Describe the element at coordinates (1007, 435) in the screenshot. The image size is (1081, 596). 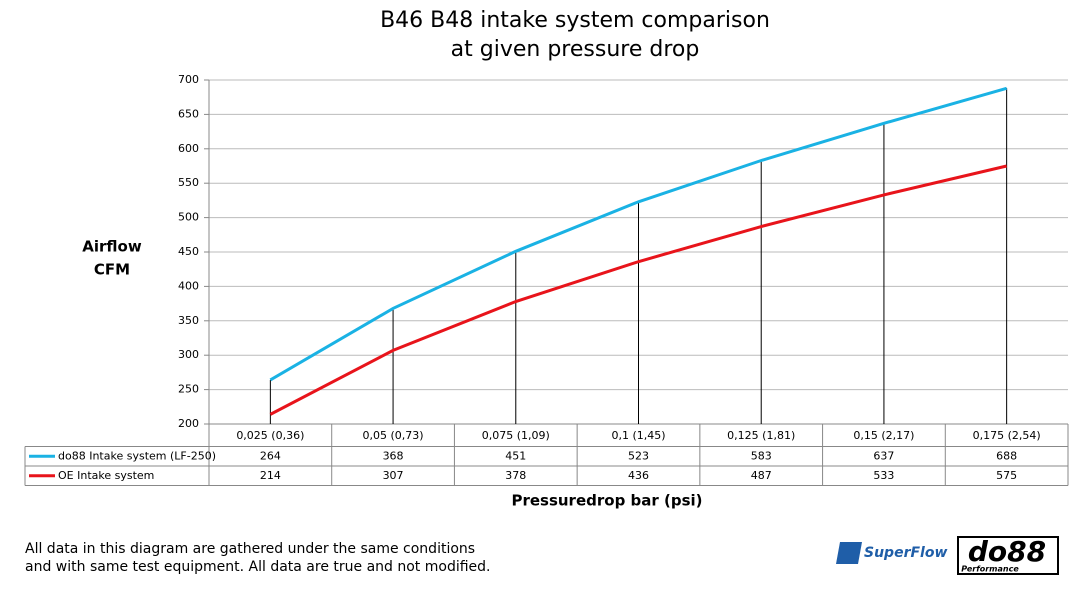
I see `x-tick-label: 0,175 (2,54)` at that location.